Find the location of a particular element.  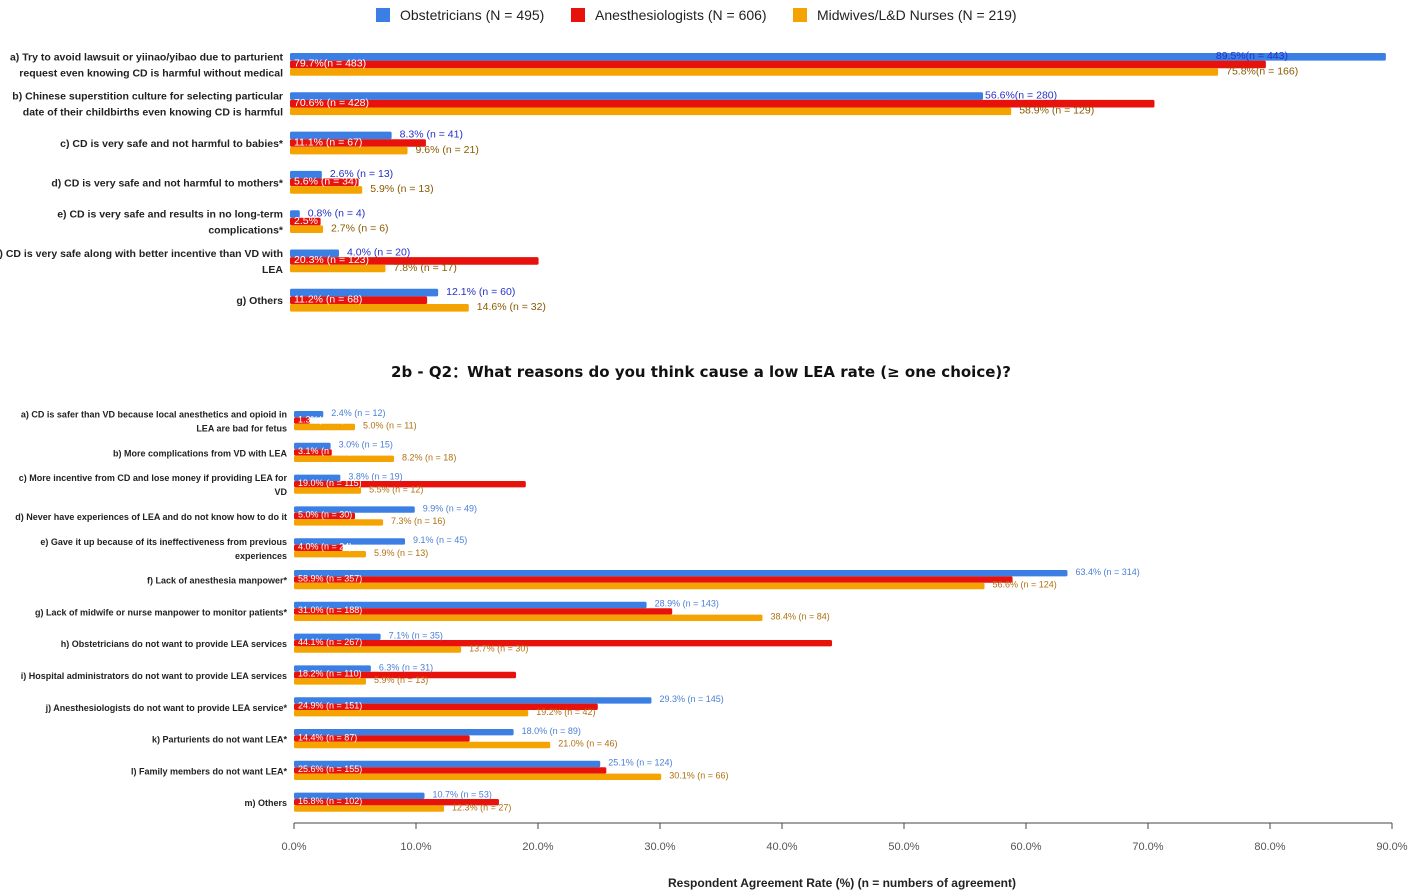

x-tick-label: 20.0% is located at coordinates (537, 847).